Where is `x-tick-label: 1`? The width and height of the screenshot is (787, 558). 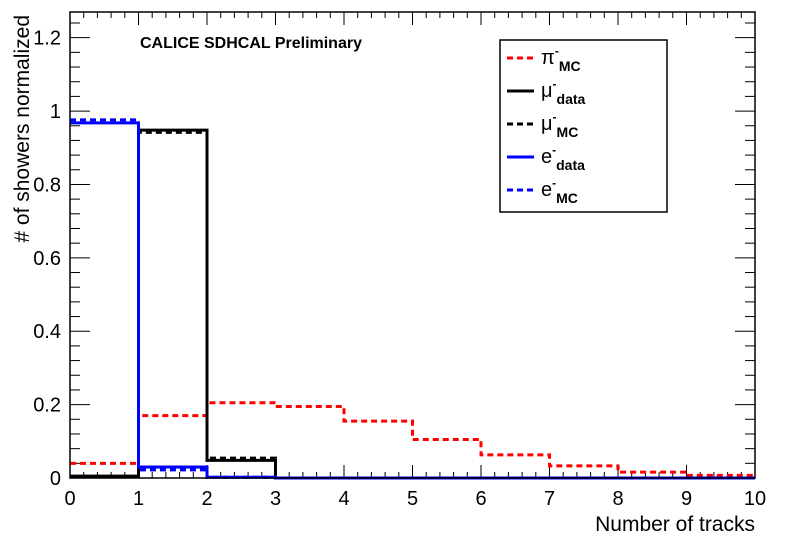 x-tick-label: 1 is located at coordinates (138, 499).